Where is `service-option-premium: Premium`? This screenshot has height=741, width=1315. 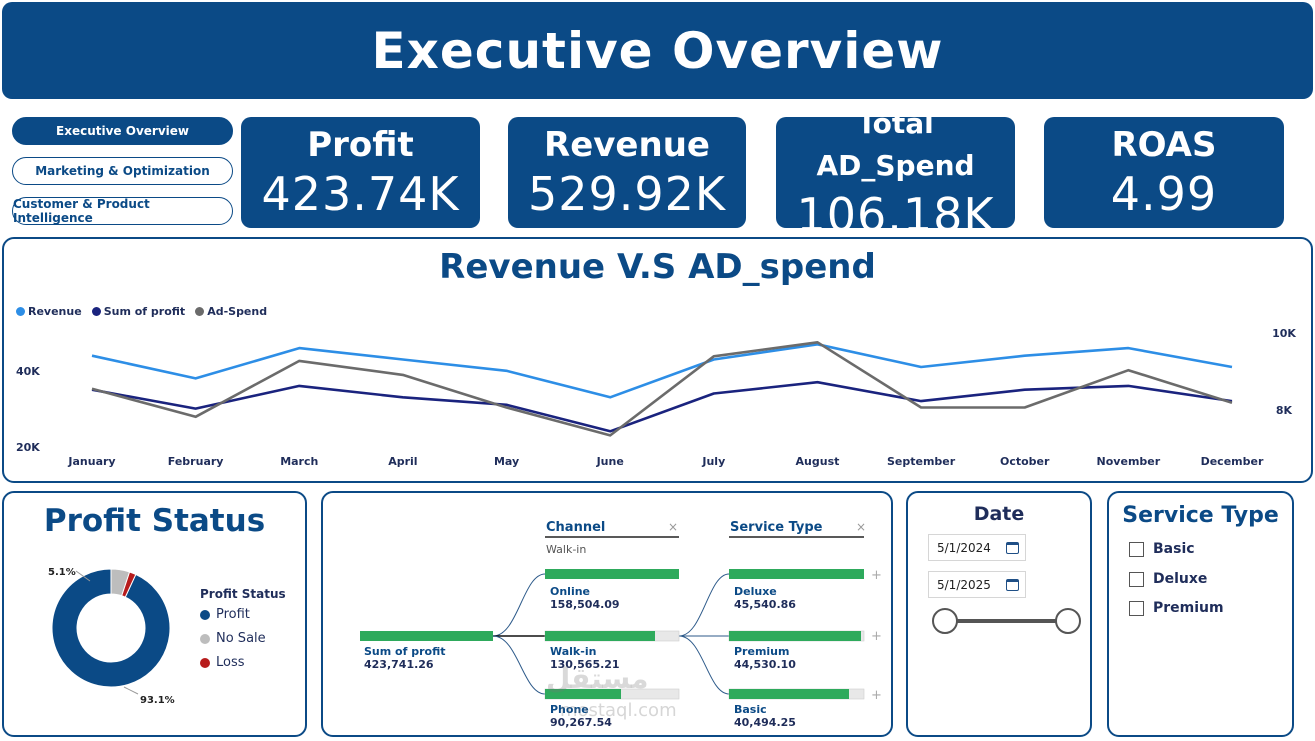
service-option-premium: Premium is located at coordinates (1176, 608).